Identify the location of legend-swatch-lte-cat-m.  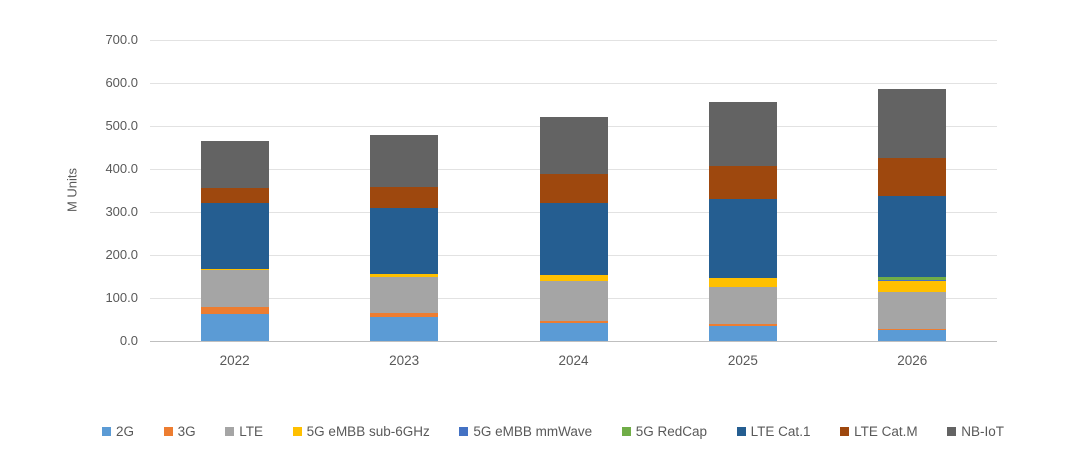
(845, 431).